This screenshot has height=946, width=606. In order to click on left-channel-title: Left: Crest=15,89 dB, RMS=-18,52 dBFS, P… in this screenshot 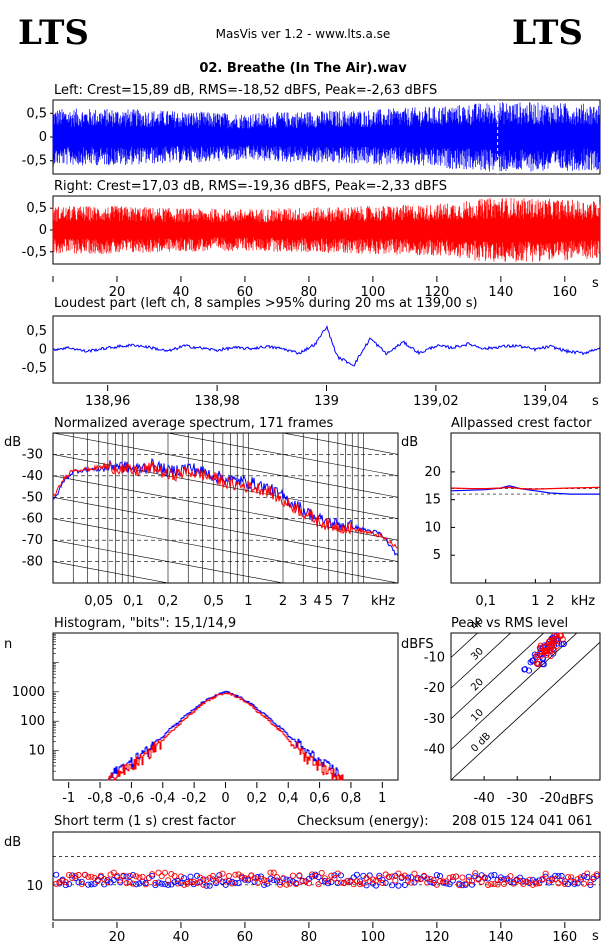, I will do `click(245, 90)`.